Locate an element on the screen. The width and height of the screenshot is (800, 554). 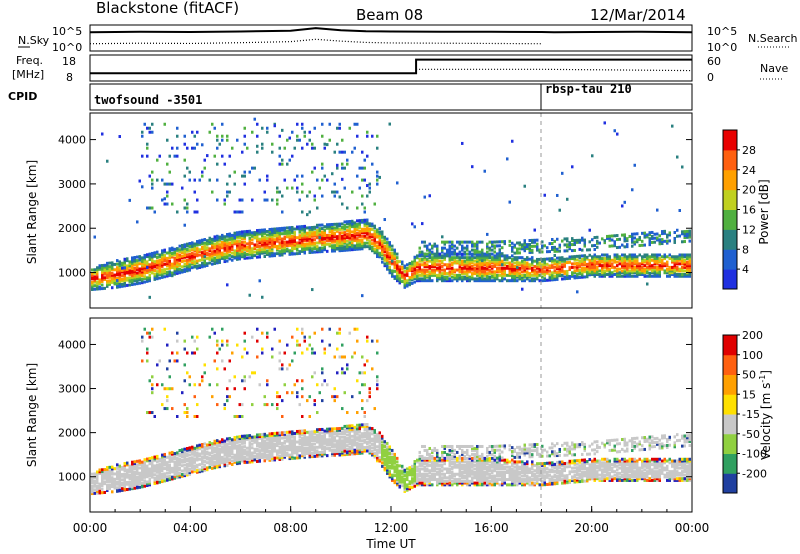
velocity-pixel-2006 is located at coordinates (264, 448).